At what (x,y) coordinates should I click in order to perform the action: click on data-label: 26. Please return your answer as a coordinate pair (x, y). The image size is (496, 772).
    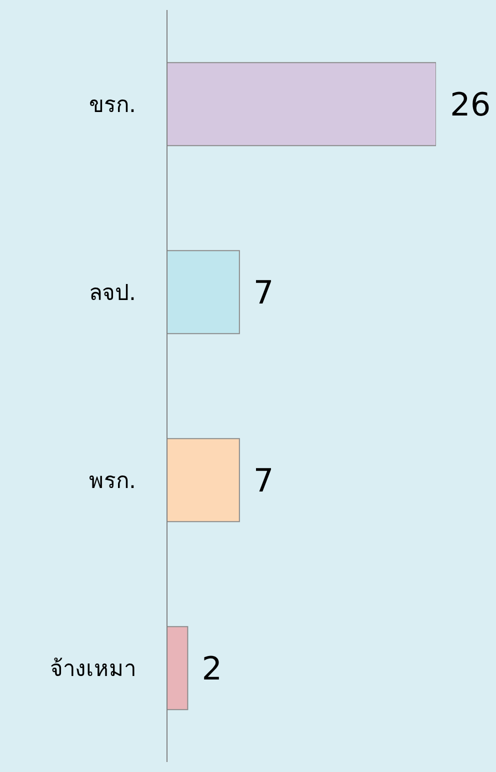
    Looking at the image, I should click on (470, 105).